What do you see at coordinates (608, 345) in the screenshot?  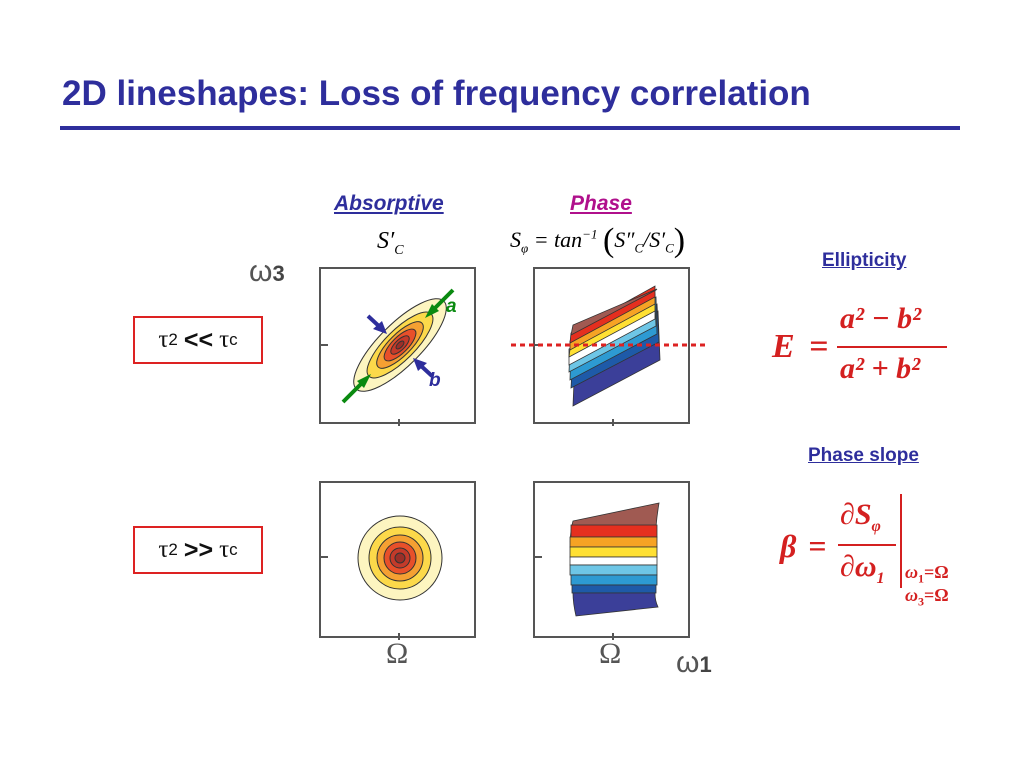 I see `dotted-cut-line` at bounding box center [608, 345].